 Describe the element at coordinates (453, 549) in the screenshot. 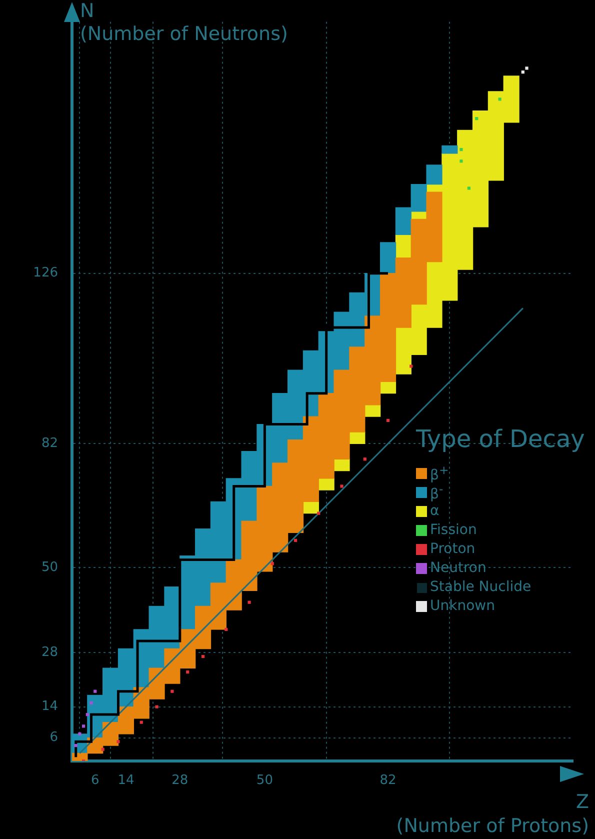

I see `legend-label: Proton` at that location.